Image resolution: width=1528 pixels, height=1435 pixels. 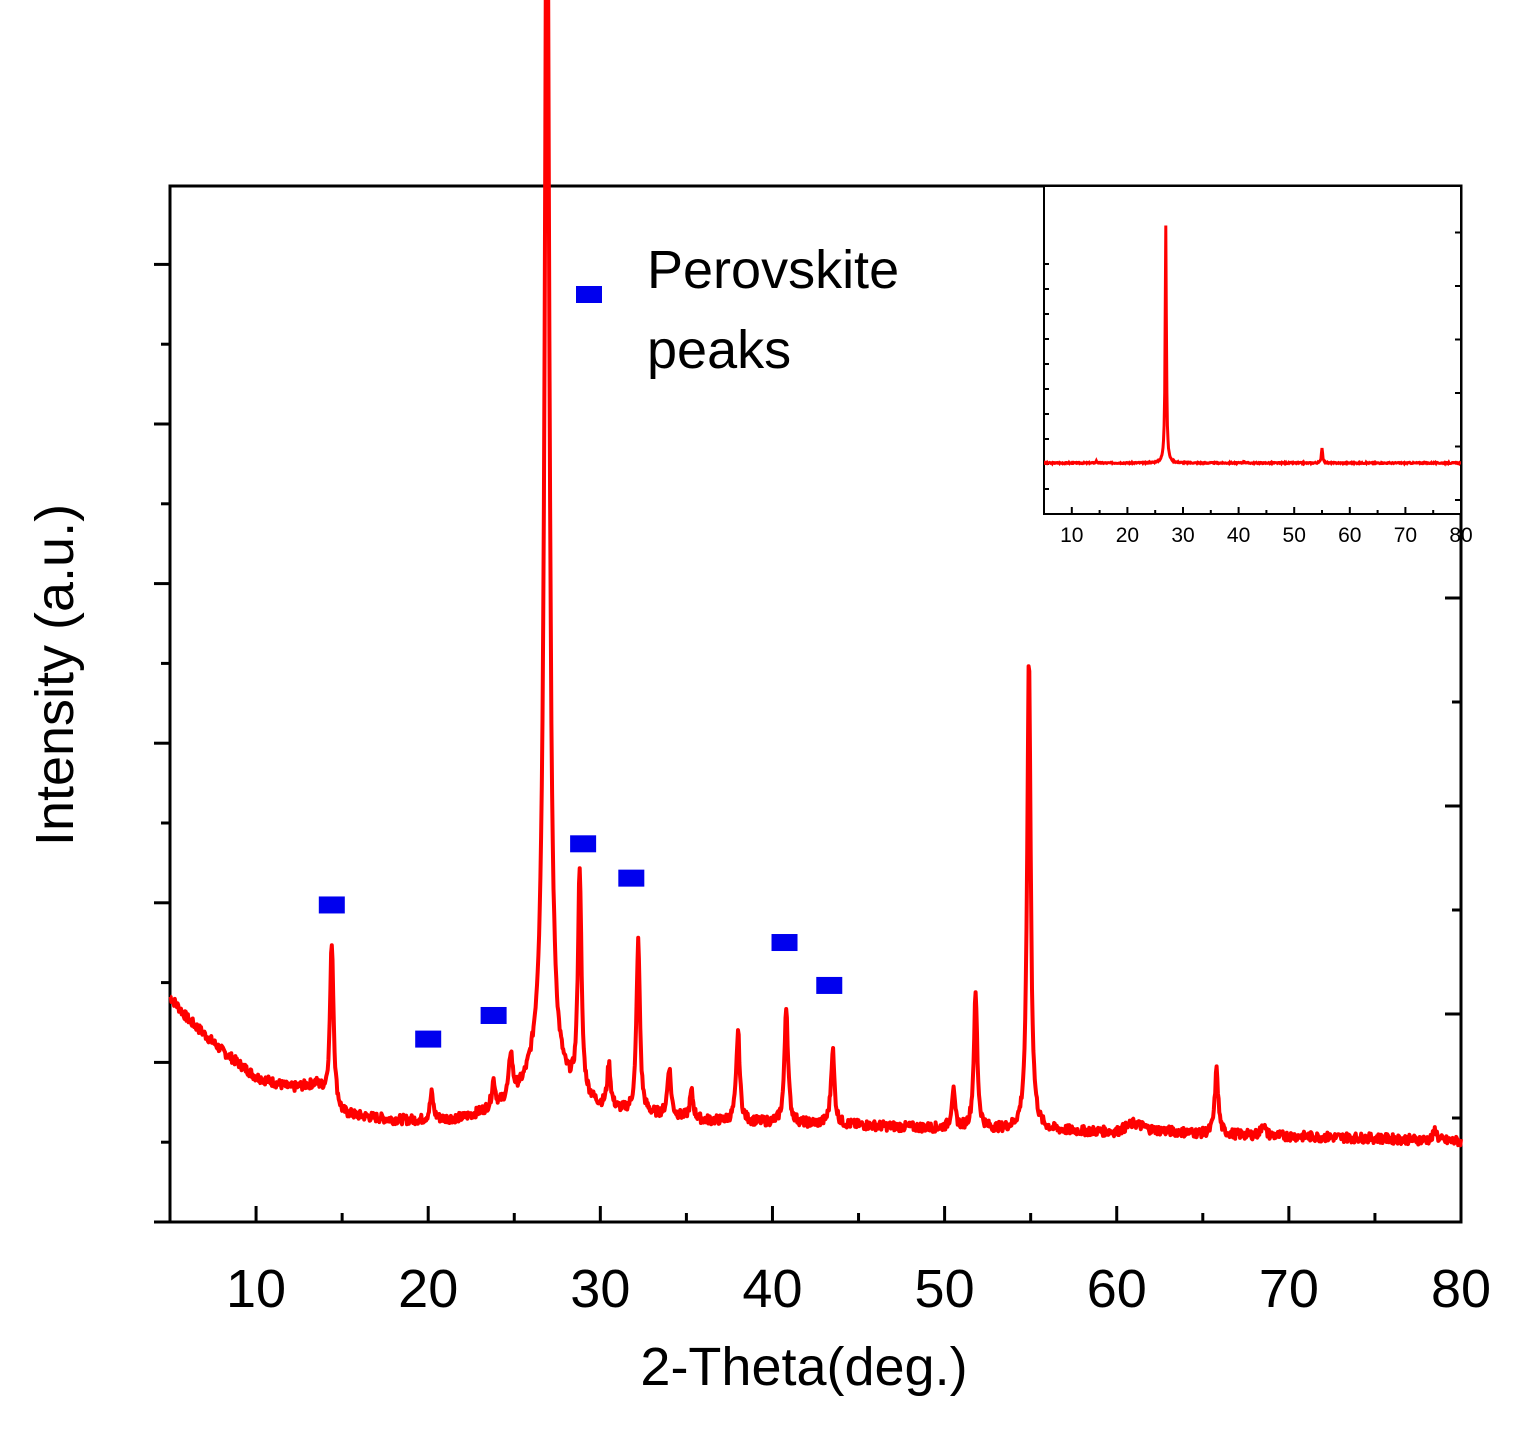 I want to click on y-axis-label: Intensity (a.u.), so click(x=55, y=675).